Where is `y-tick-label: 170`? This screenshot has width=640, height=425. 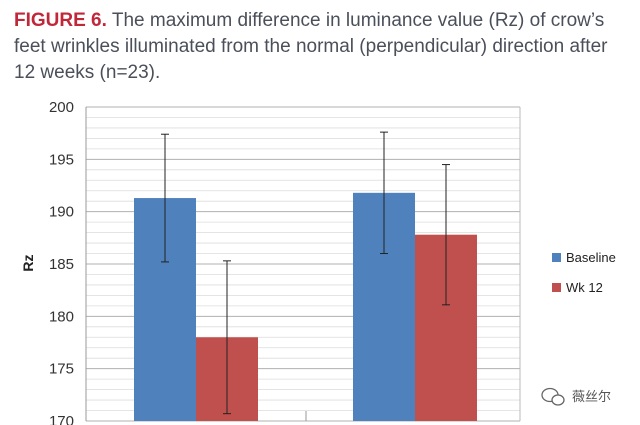
y-tick-label: 170 is located at coordinates (61, 419).